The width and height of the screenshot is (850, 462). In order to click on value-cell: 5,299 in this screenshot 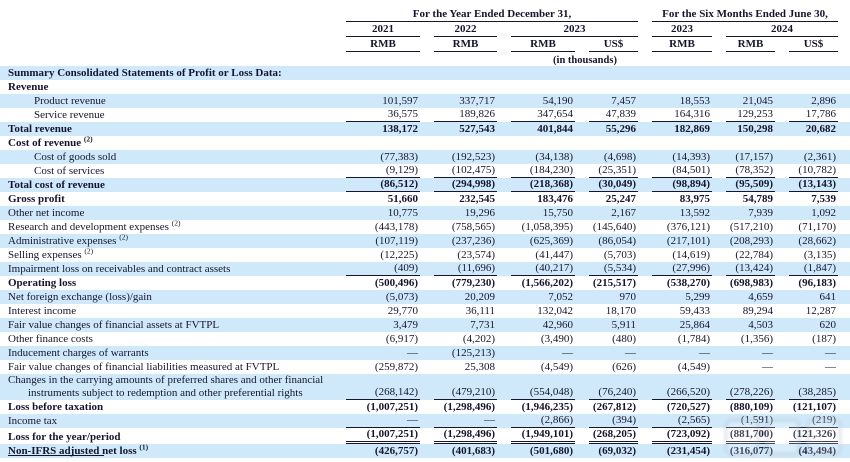, I will do `click(675, 297)`.